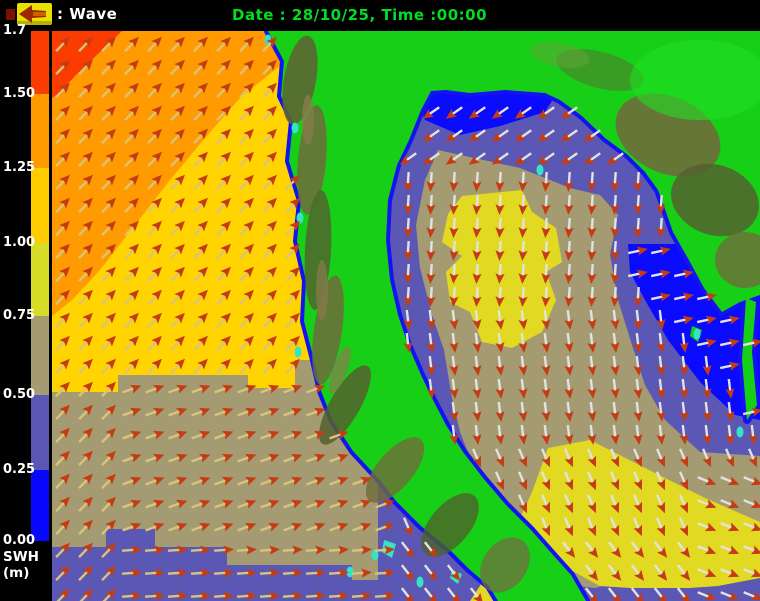 This screenshot has height=601, width=760. What do you see at coordinates (87, 64) in the screenshot?
I see `map-region-left-sea-red` at bounding box center [87, 64].